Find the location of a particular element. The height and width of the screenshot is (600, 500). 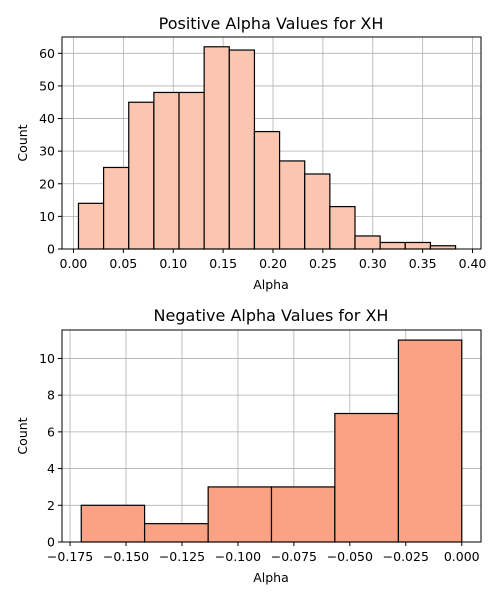

x-tick-label: 0.25 is located at coordinates (323, 263).